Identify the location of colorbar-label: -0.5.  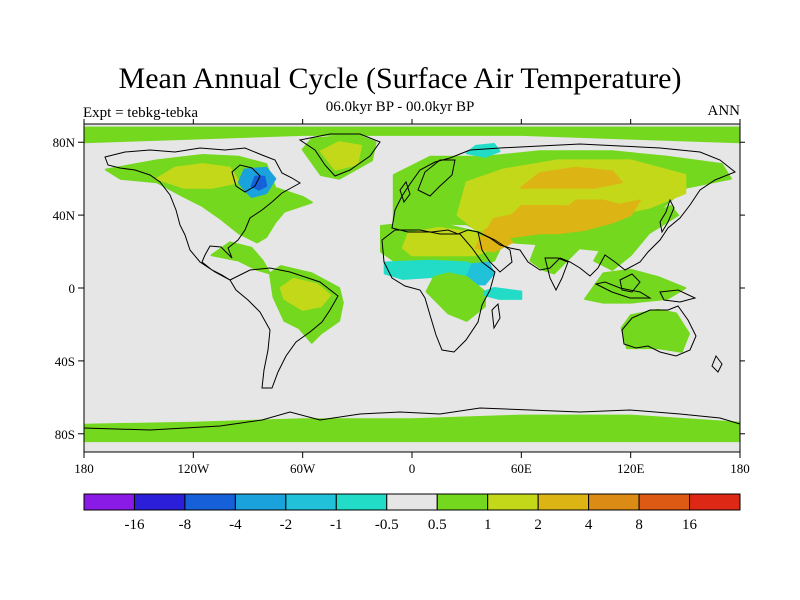
(387, 525).